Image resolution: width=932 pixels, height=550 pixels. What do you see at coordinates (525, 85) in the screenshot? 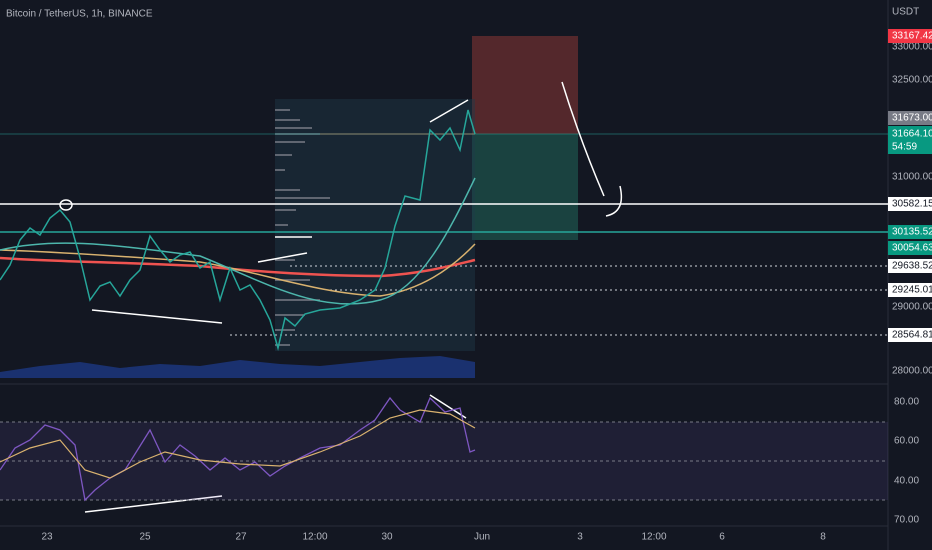
I see `short-risk-zone` at bounding box center [525, 85].